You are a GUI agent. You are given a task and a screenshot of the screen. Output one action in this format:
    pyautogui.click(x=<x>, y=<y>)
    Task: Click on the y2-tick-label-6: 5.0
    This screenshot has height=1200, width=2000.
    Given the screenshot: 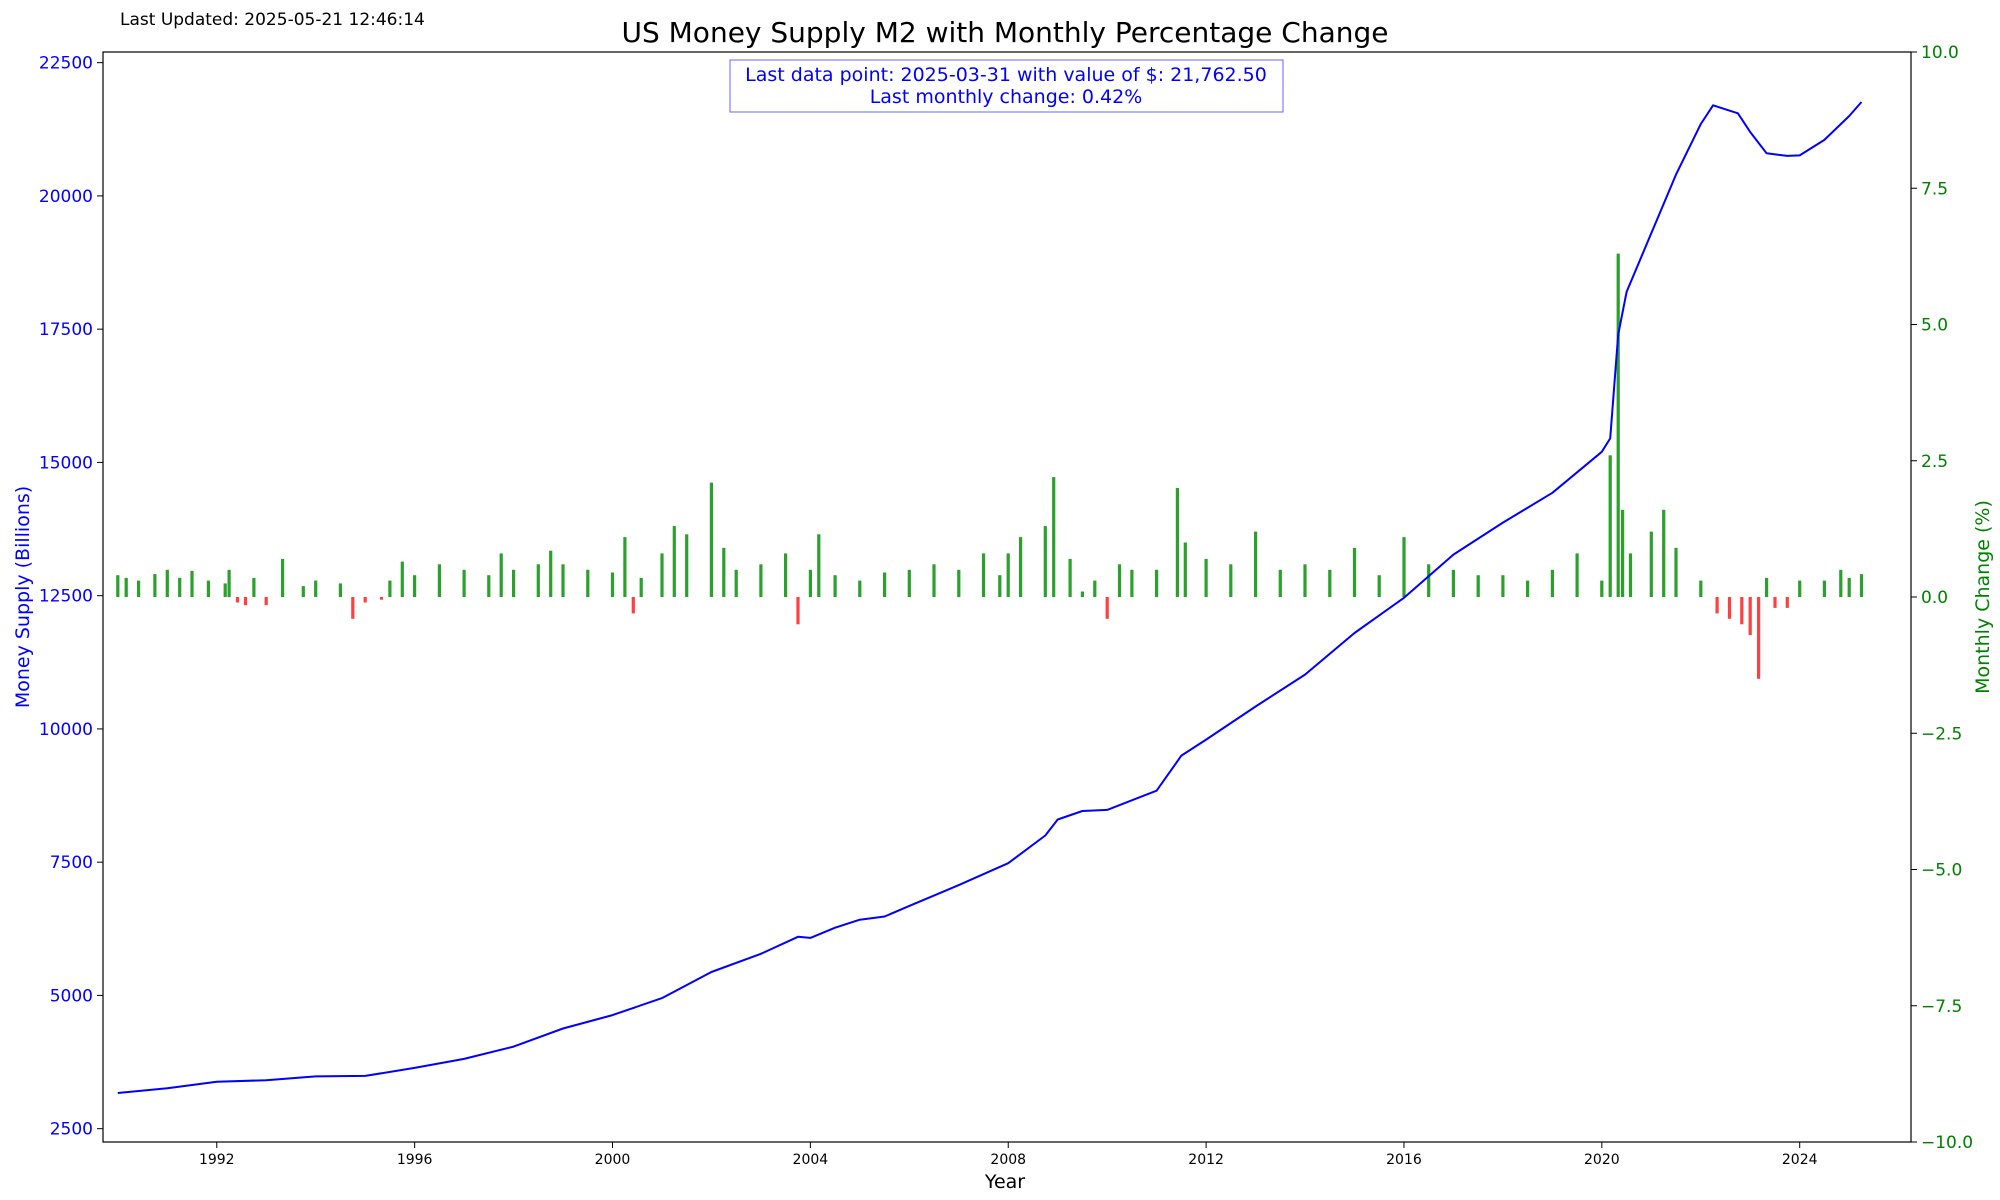 What is the action you would take?
    pyautogui.click(x=1934, y=326)
    